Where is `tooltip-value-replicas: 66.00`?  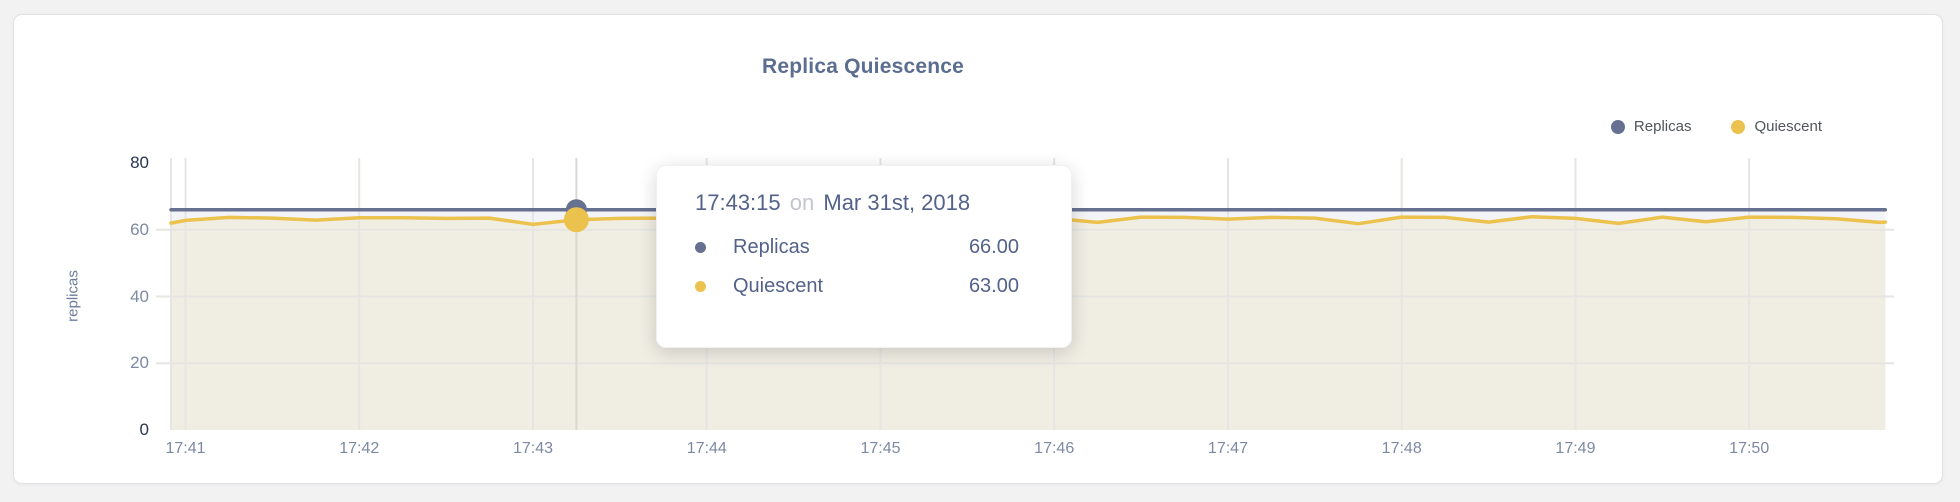
tooltip-value-replicas: 66.00 is located at coordinates (993, 247).